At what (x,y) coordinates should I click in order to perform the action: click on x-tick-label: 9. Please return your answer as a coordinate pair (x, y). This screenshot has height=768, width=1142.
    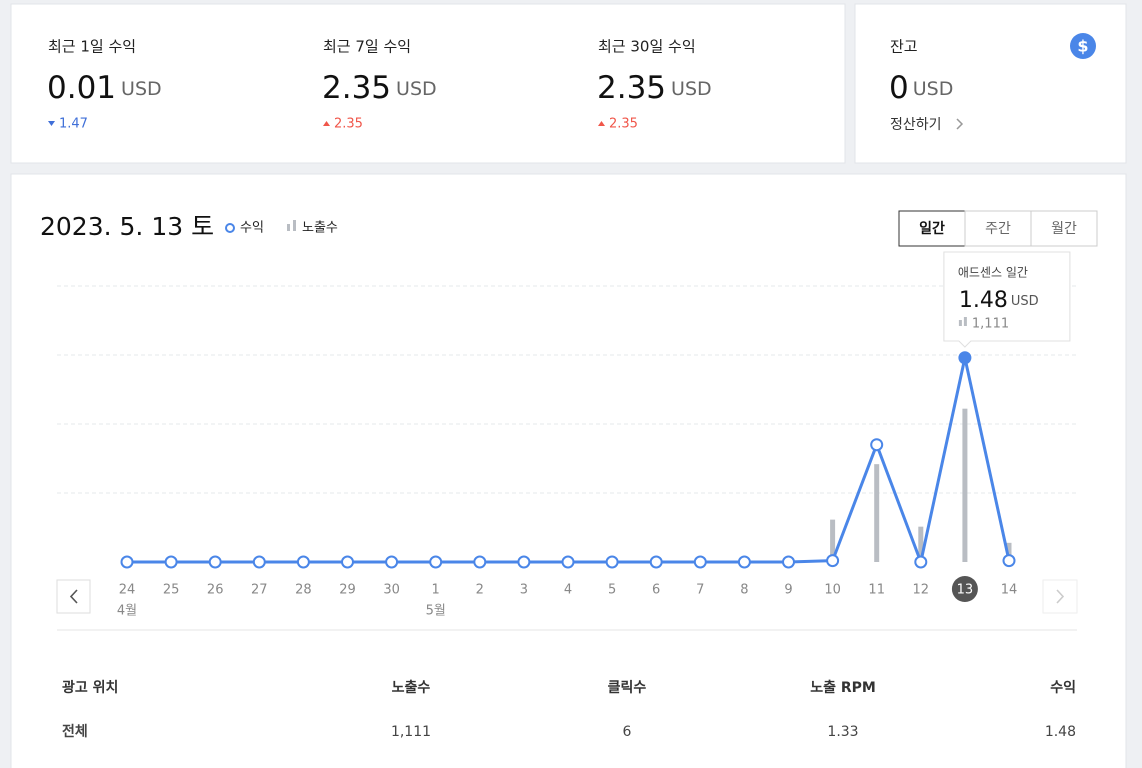
    Looking at the image, I should click on (788, 590).